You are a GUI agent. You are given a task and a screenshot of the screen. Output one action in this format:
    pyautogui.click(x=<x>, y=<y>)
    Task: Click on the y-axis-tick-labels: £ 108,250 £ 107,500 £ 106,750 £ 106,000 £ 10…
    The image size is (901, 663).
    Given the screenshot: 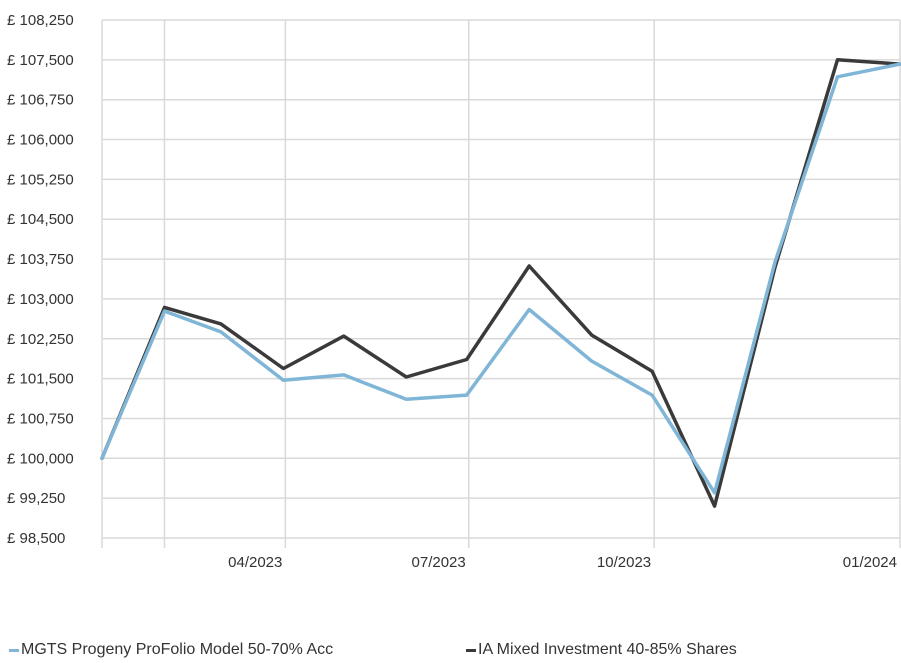 What is the action you would take?
    pyautogui.click(x=40, y=279)
    